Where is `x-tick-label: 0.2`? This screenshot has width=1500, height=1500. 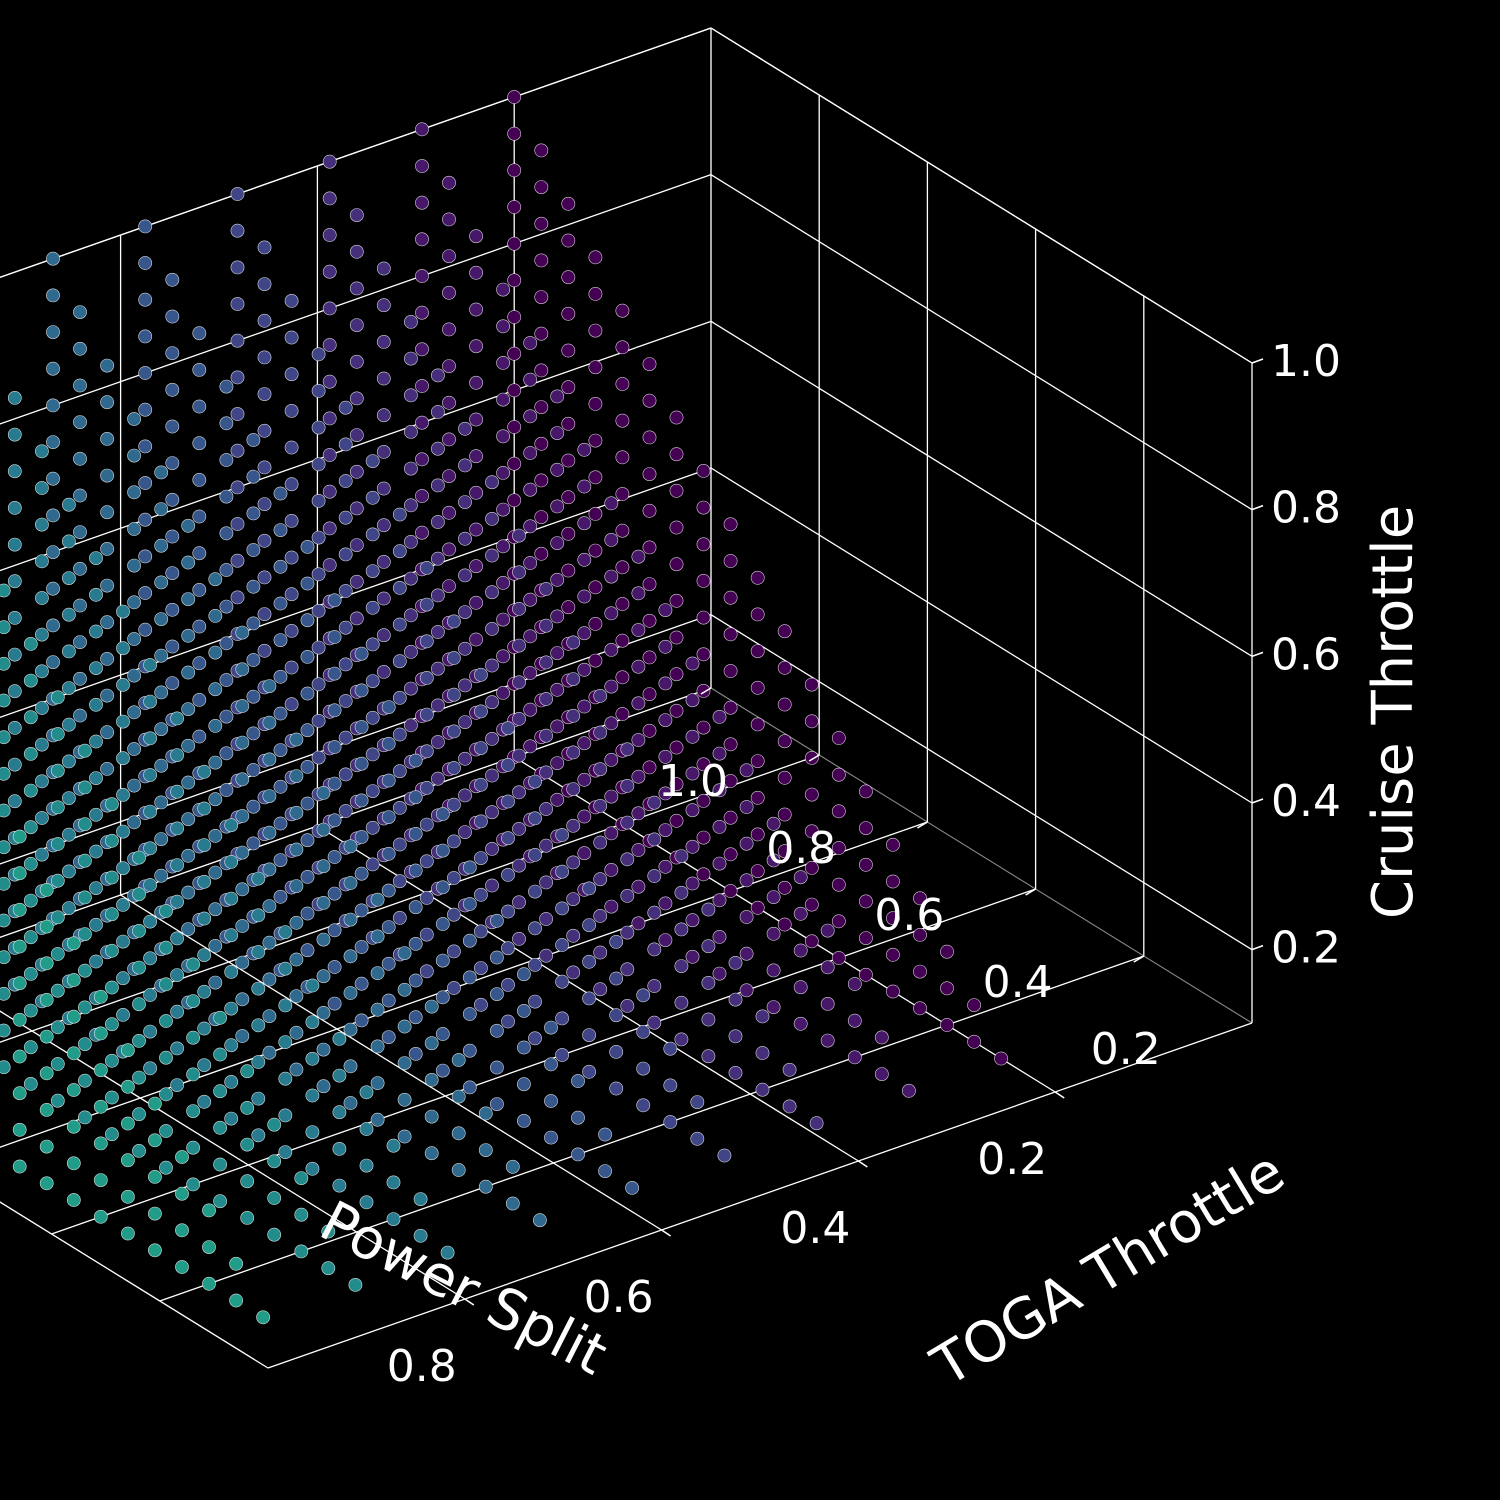
x-tick-label: 0.2 is located at coordinates (1012, 1159).